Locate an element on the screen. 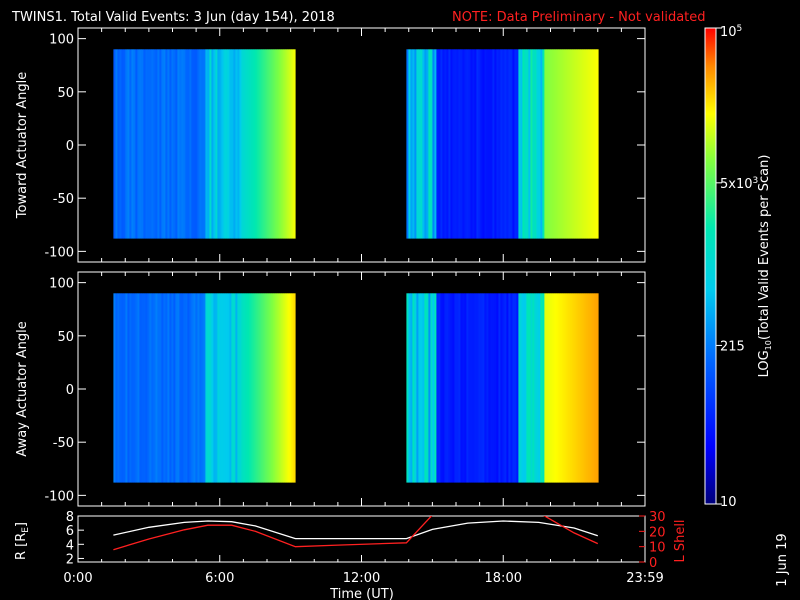  colorbar-tick-label: 10 is located at coordinates (728, 502).